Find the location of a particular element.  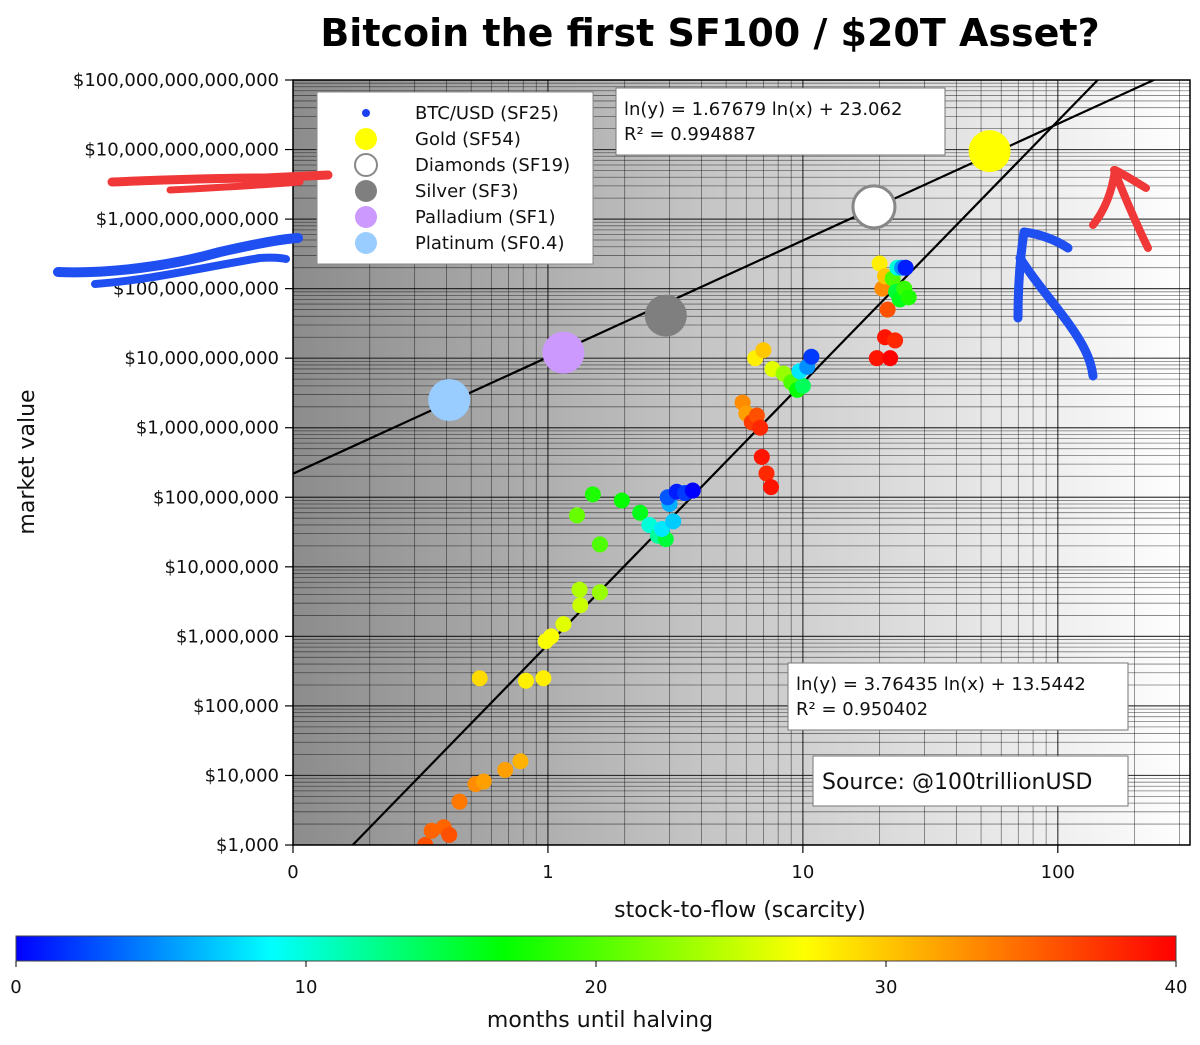

y-tick-label: $10,000,000 is located at coordinates (221, 567).